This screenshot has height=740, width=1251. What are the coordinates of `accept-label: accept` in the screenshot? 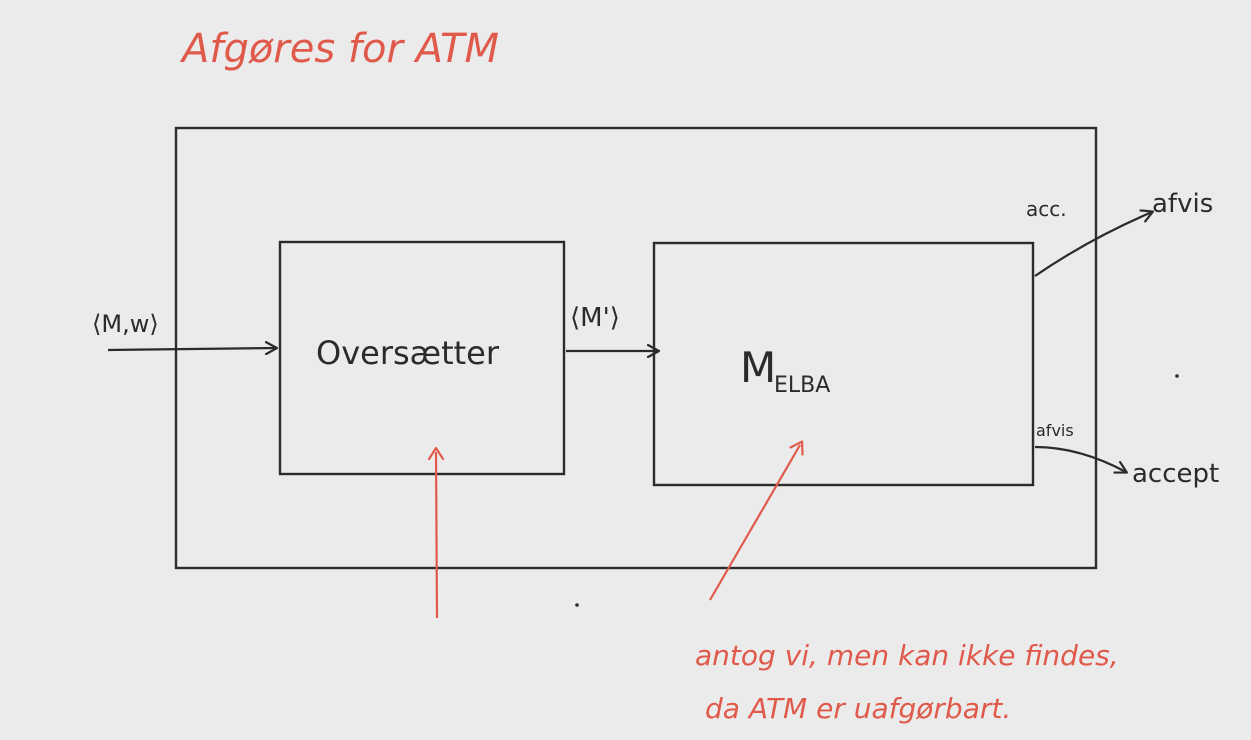 It's located at (1175, 474).